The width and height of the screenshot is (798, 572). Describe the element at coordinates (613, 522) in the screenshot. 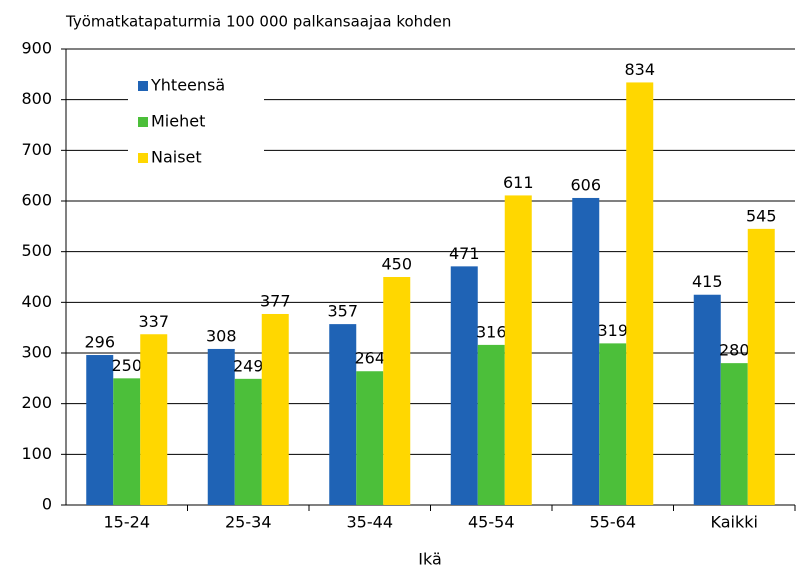

I see `x-tick-label: 55-64` at that location.